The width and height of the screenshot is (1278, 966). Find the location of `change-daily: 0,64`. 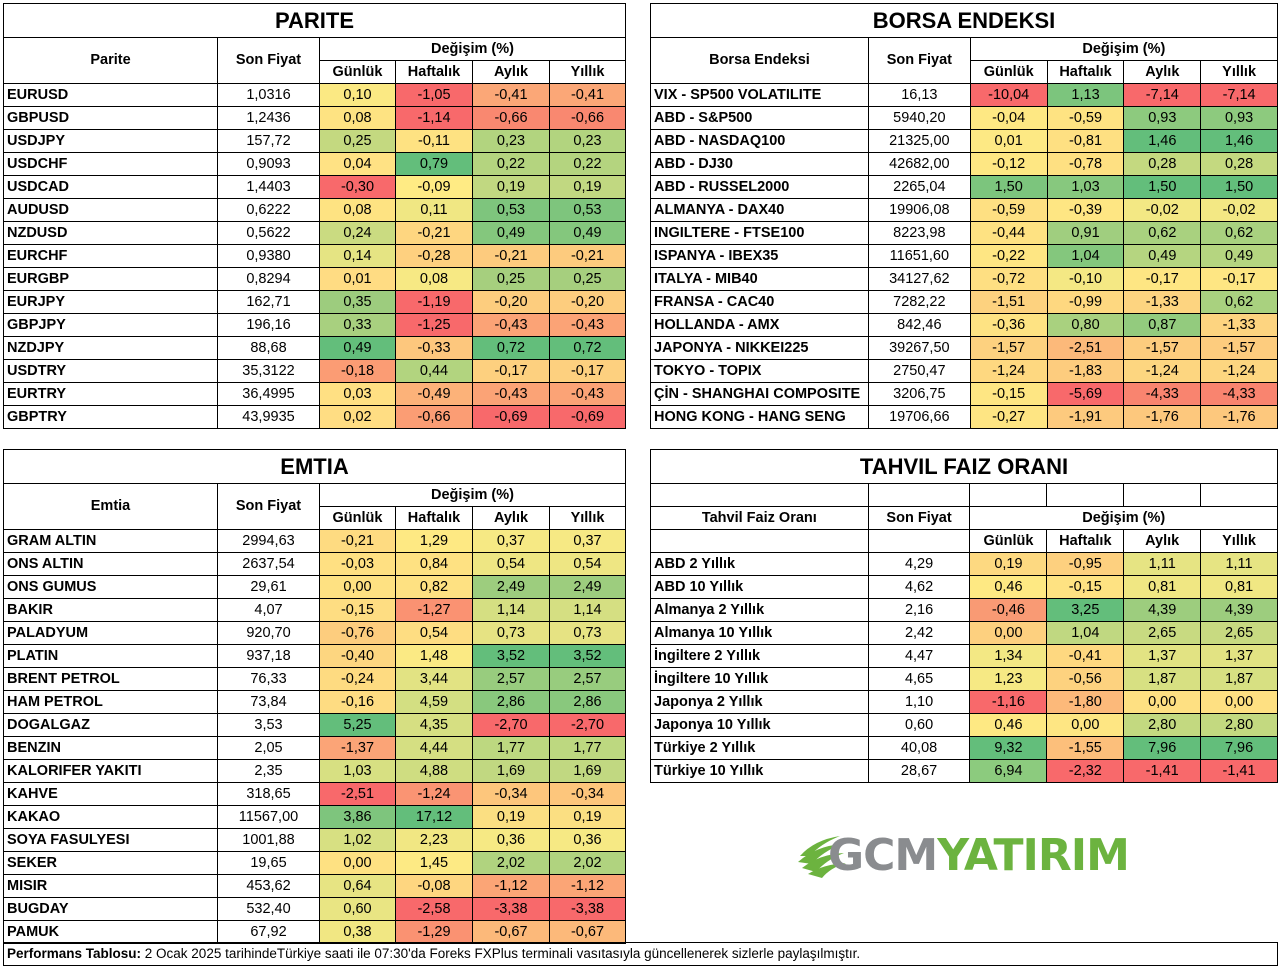

change-daily: 0,64 is located at coordinates (357, 886).